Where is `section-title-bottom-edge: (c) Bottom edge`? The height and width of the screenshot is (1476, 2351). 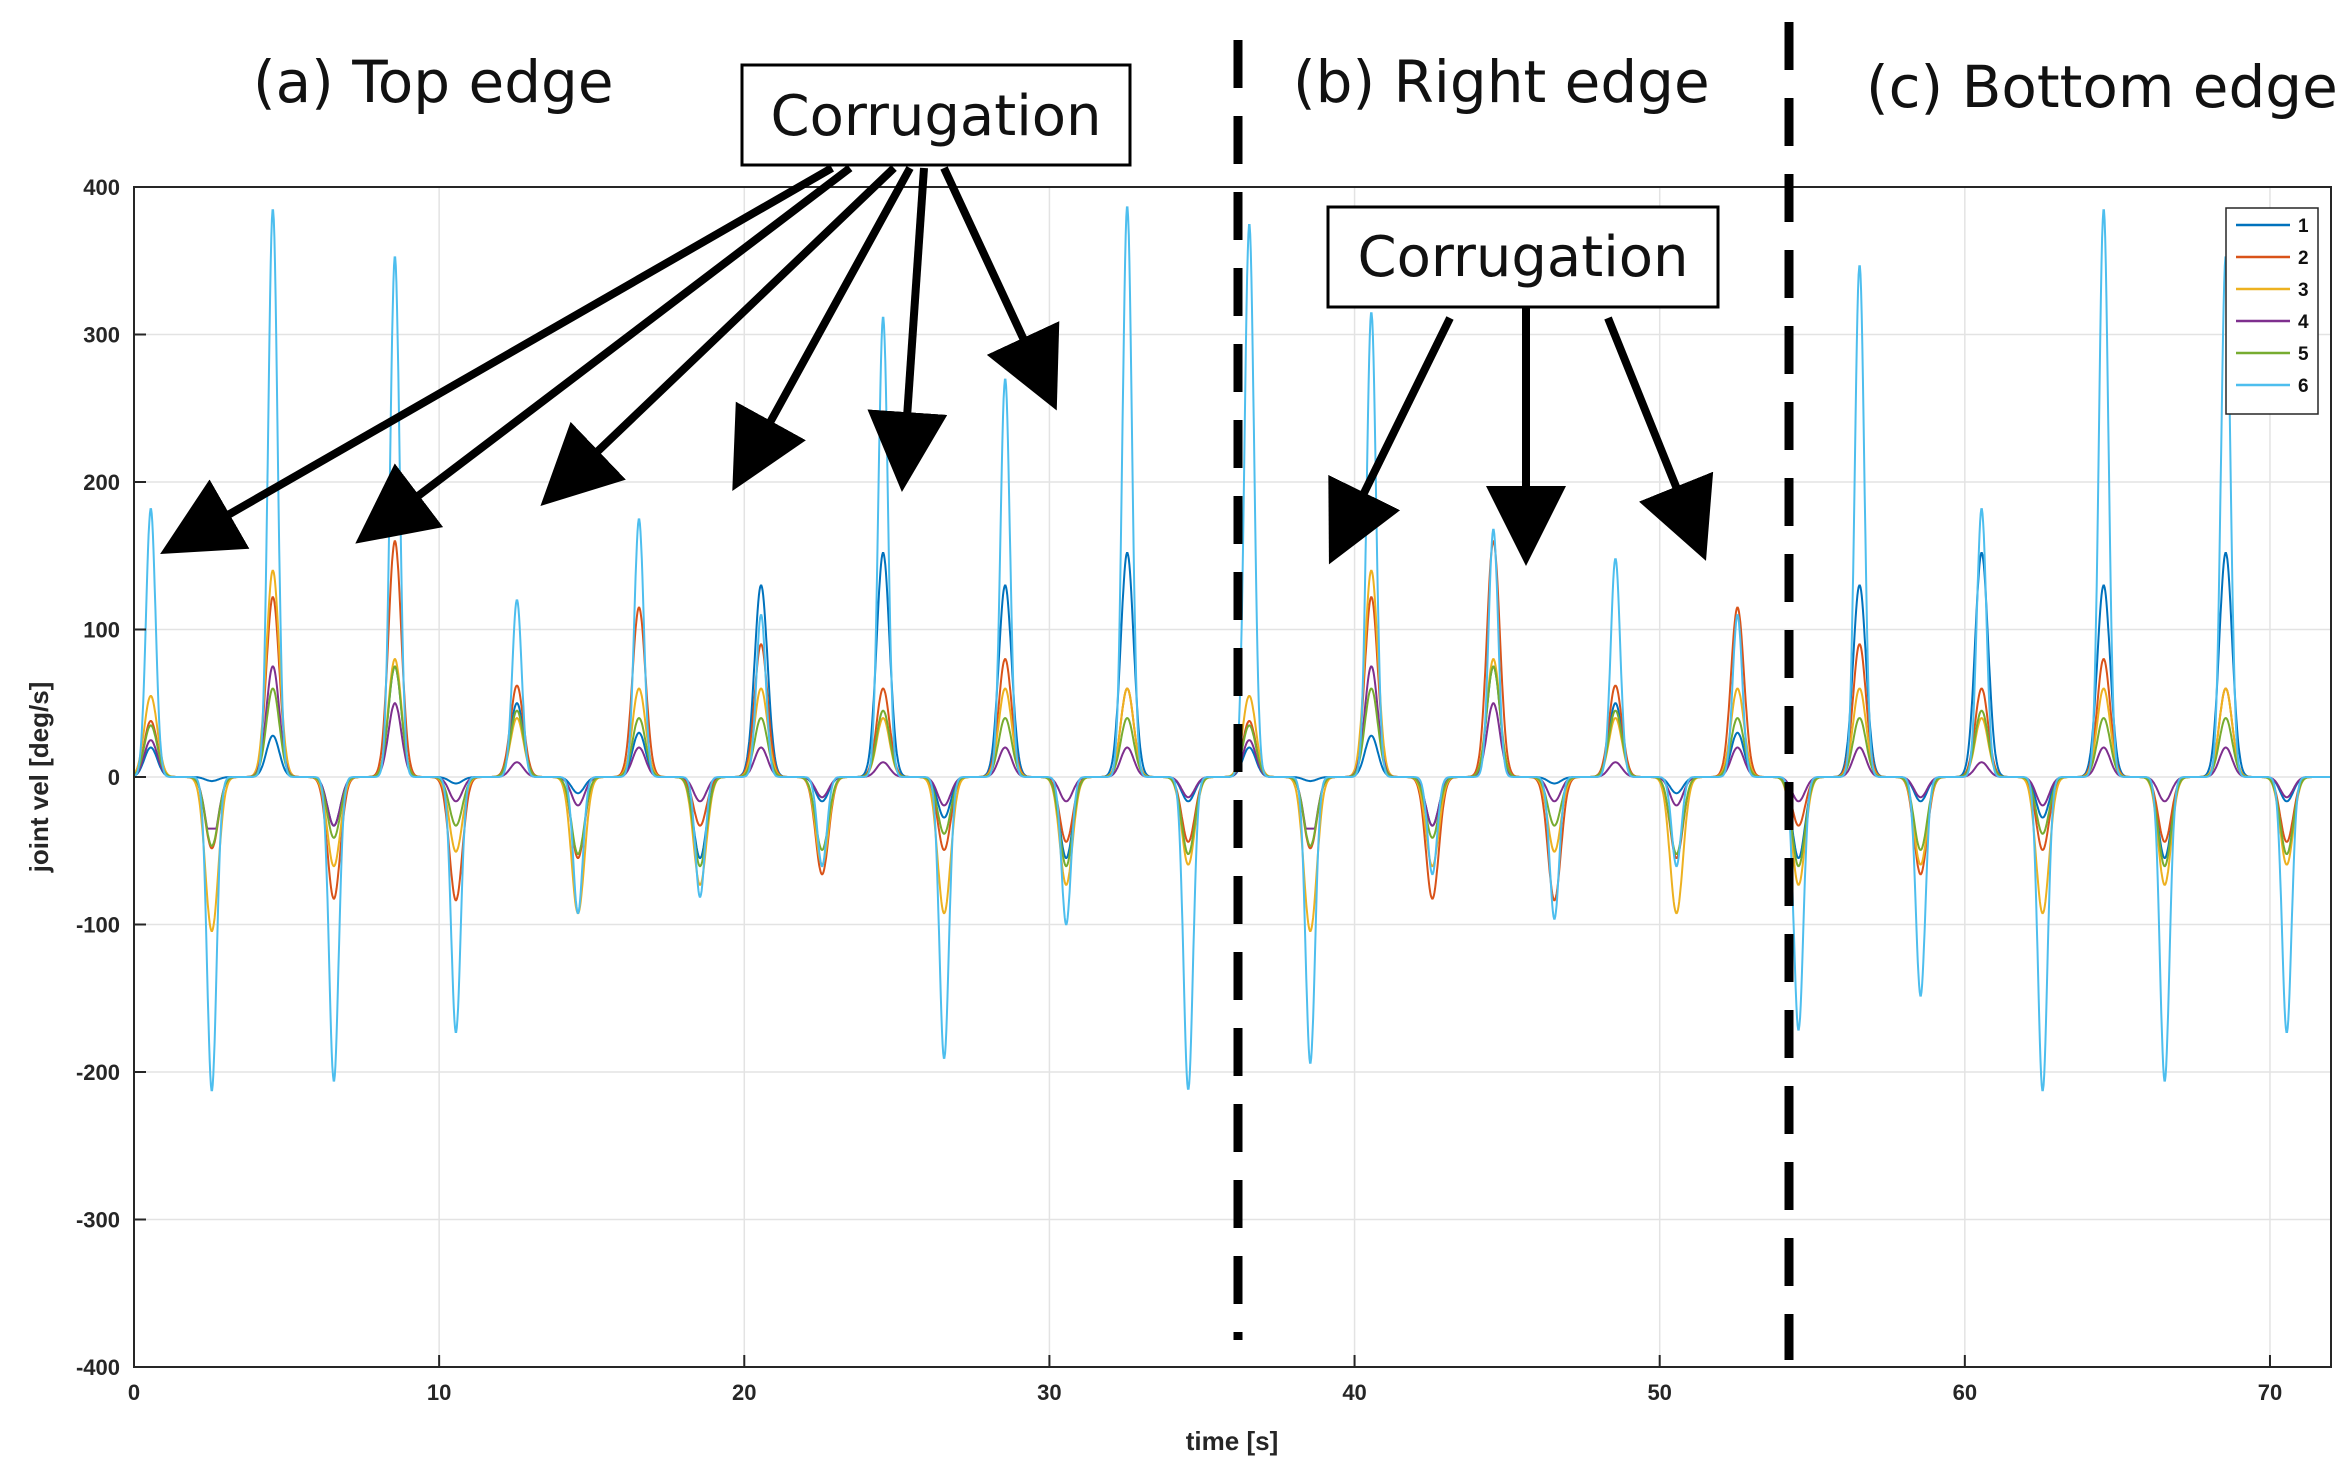 section-title-bottom-edge: (c) Bottom edge is located at coordinates (2102, 87).